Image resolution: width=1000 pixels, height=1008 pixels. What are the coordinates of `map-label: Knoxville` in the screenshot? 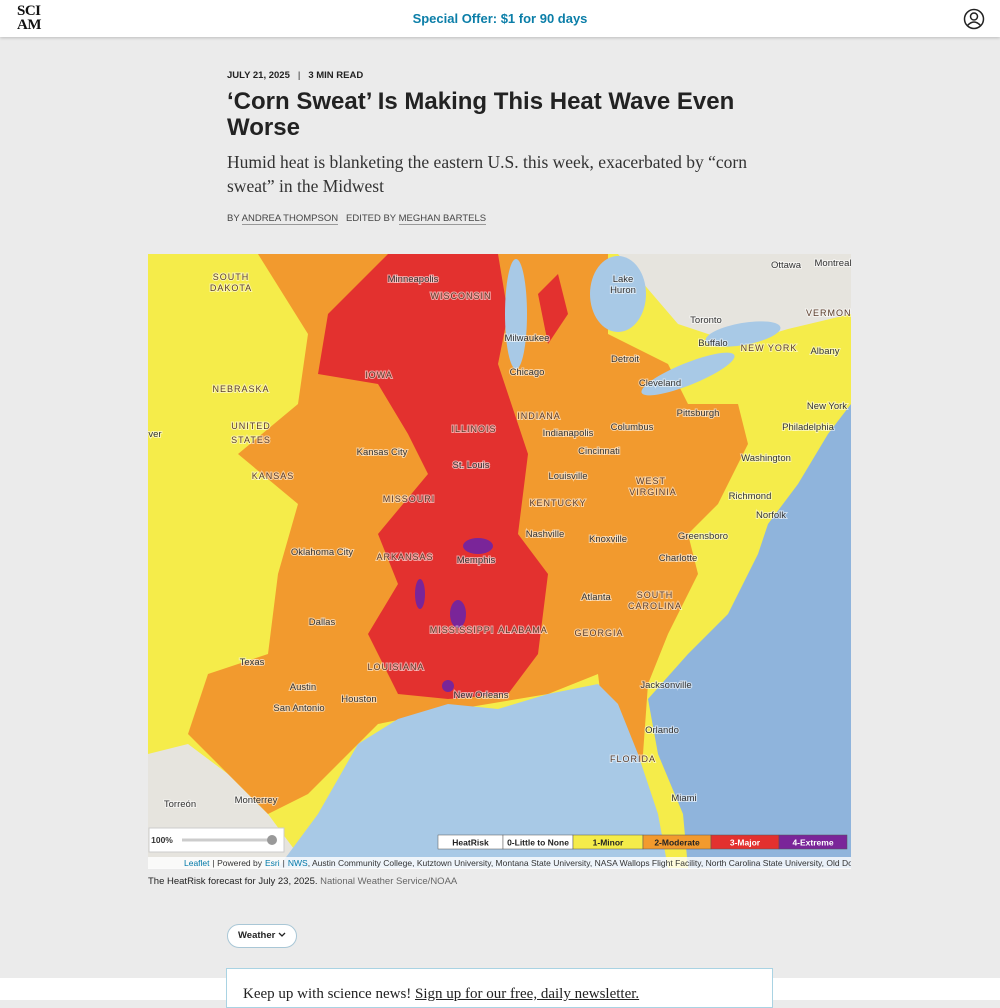 It's located at (608, 539).